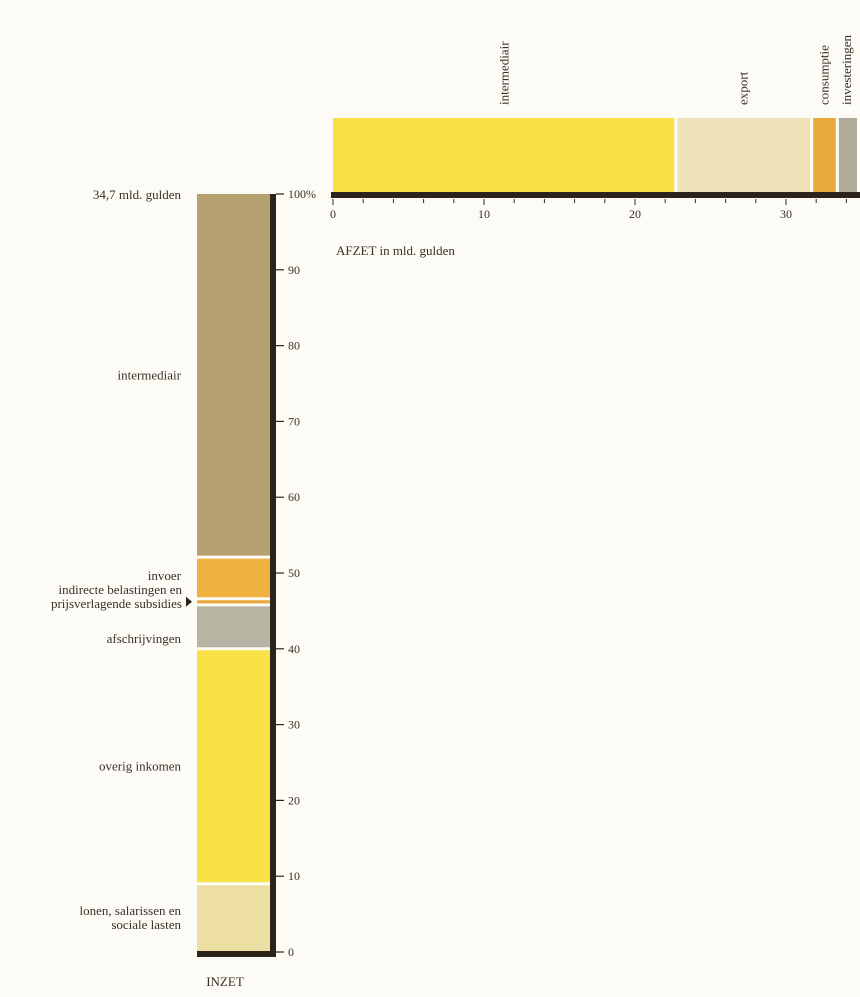  Describe the element at coordinates (743, 155) in the screenshot. I see `afzet-segment-export` at that location.